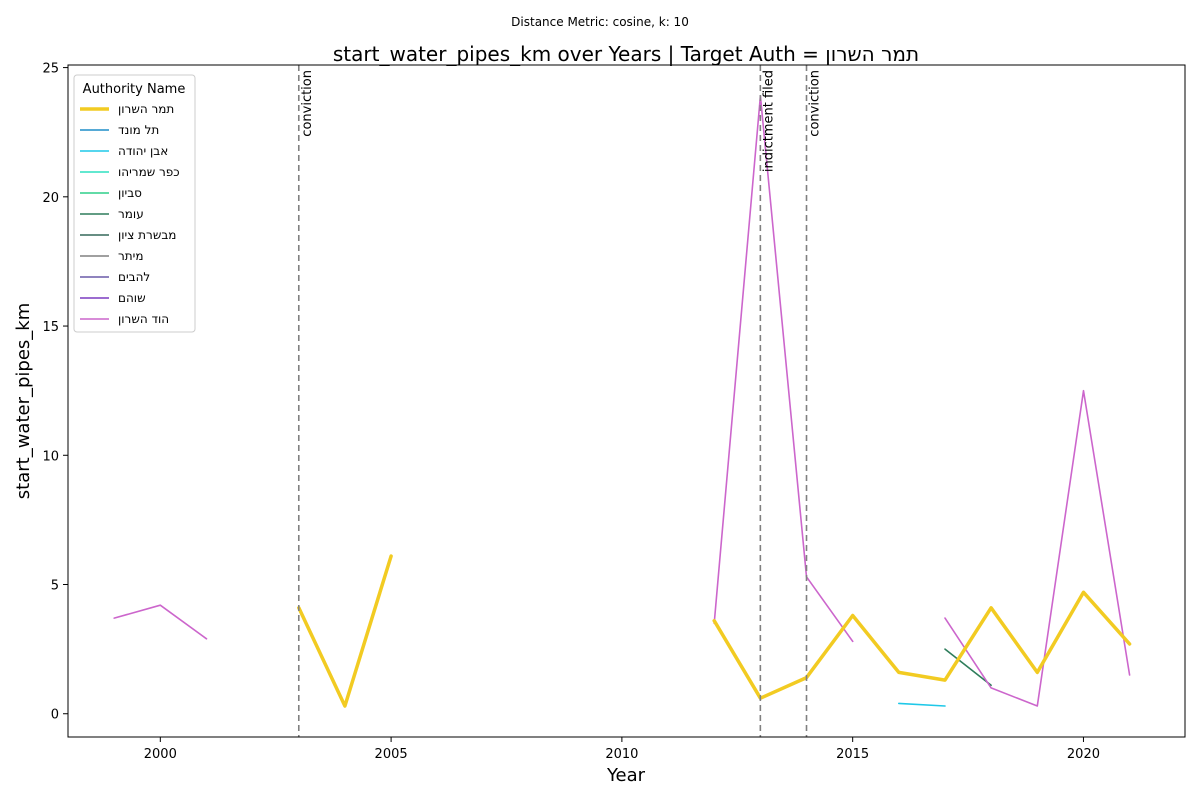 The image size is (1200, 800). I want to click on x-tick-label: 2020, so click(1083, 754).